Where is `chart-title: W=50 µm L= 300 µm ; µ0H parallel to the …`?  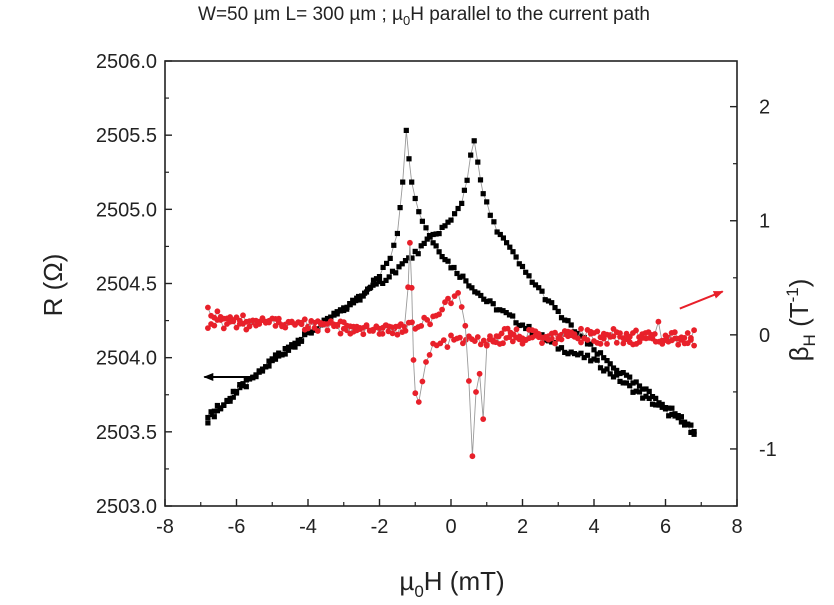
chart-title: W=50 µm L= 300 µm ; µ0H parallel to the … is located at coordinates (424, 16).